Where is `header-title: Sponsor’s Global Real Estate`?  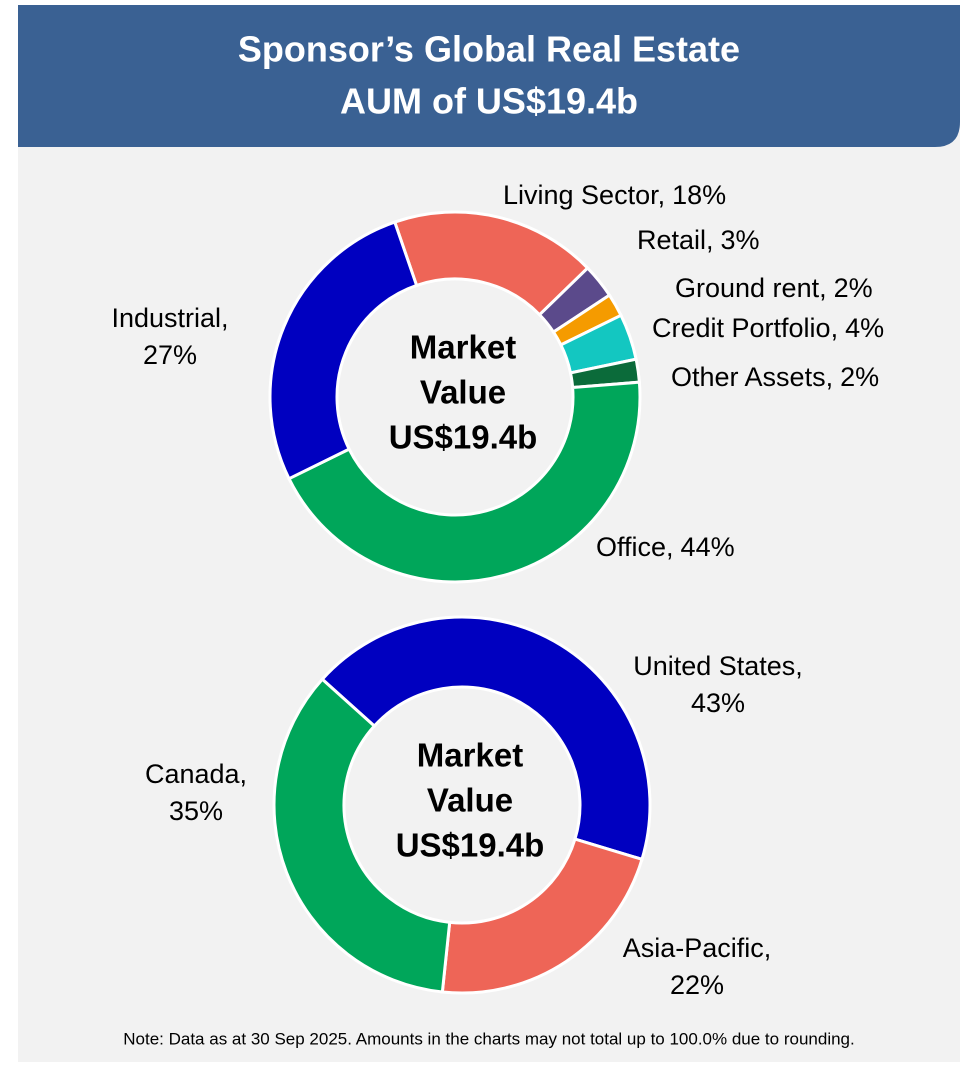
header-title: Sponsor’s Global Real Estate is located at coordinates (489, 49).